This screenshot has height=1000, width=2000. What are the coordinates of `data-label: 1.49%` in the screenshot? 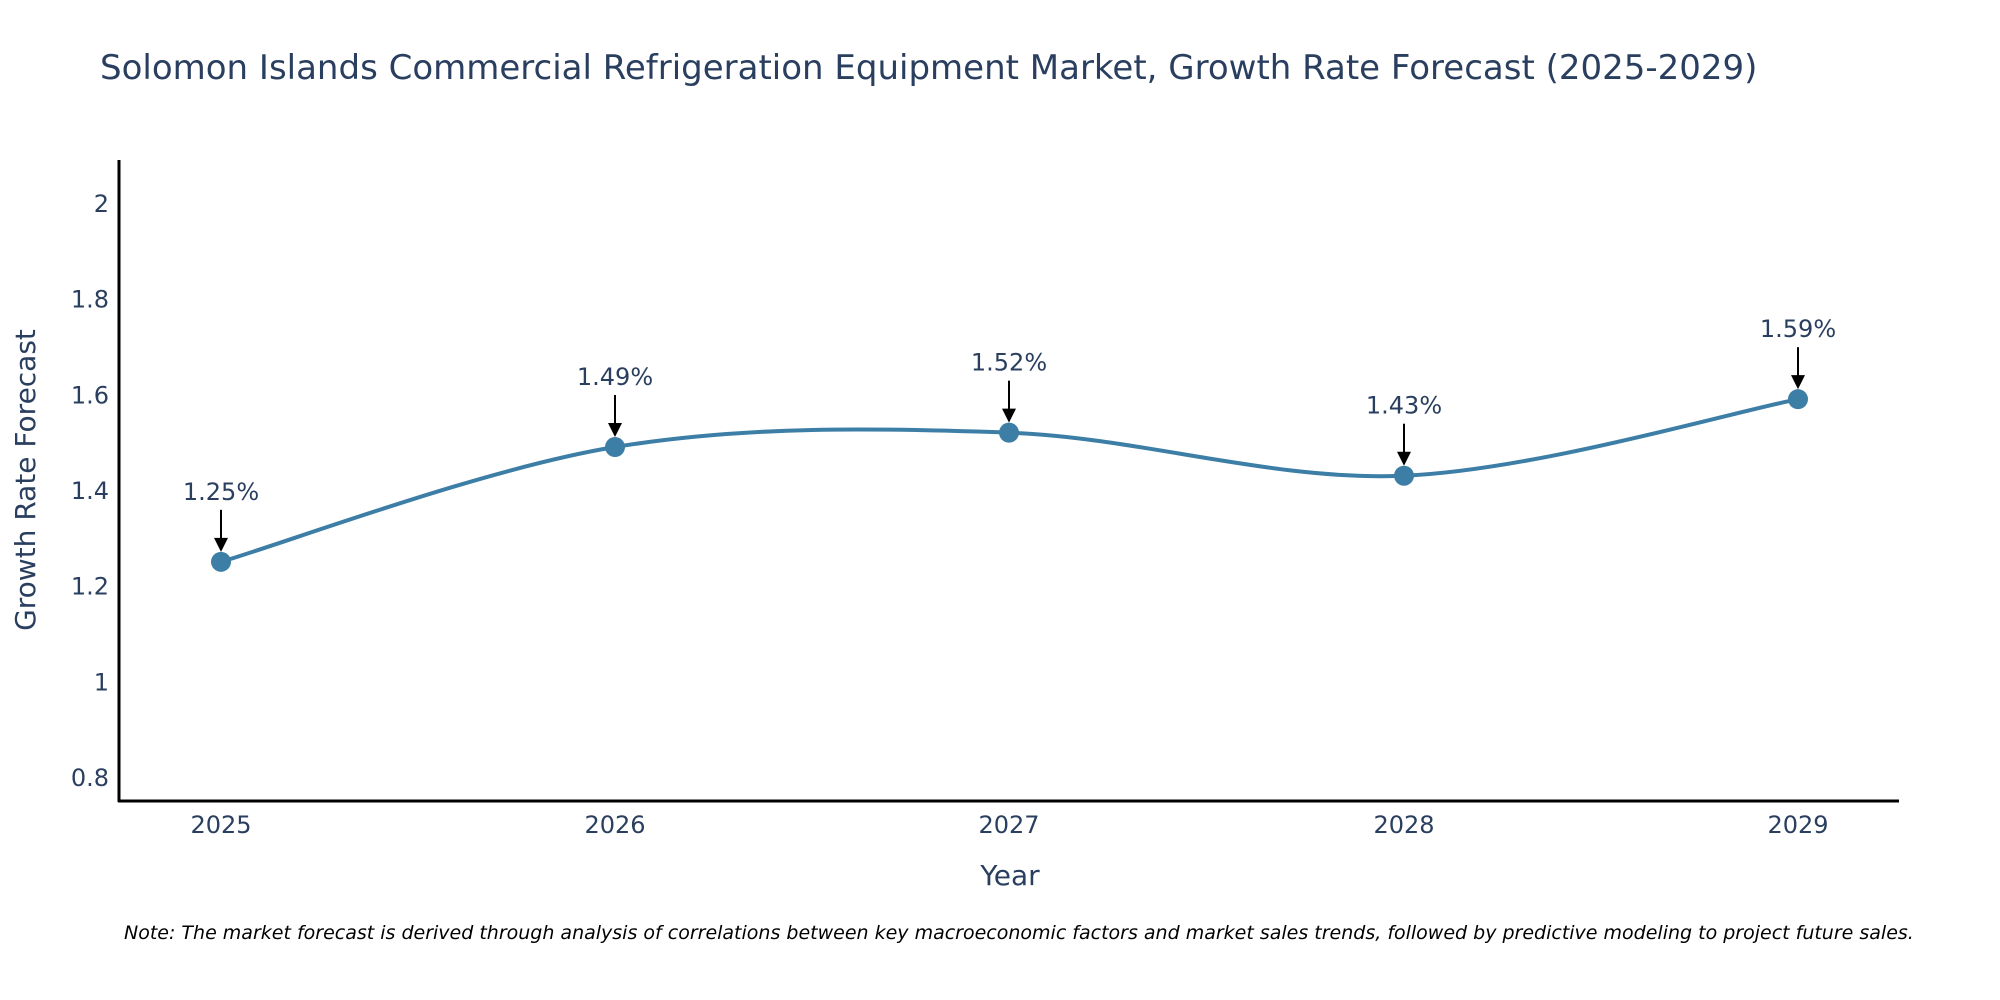 It's located at (615, 377).